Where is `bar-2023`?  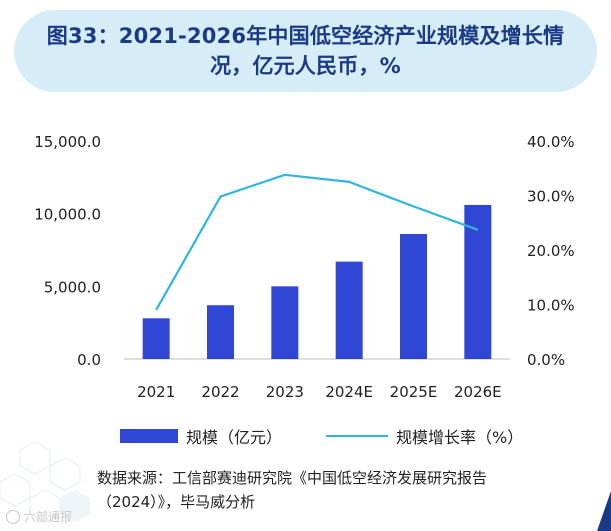
bar-2023 is located at coordinates (285, 322).